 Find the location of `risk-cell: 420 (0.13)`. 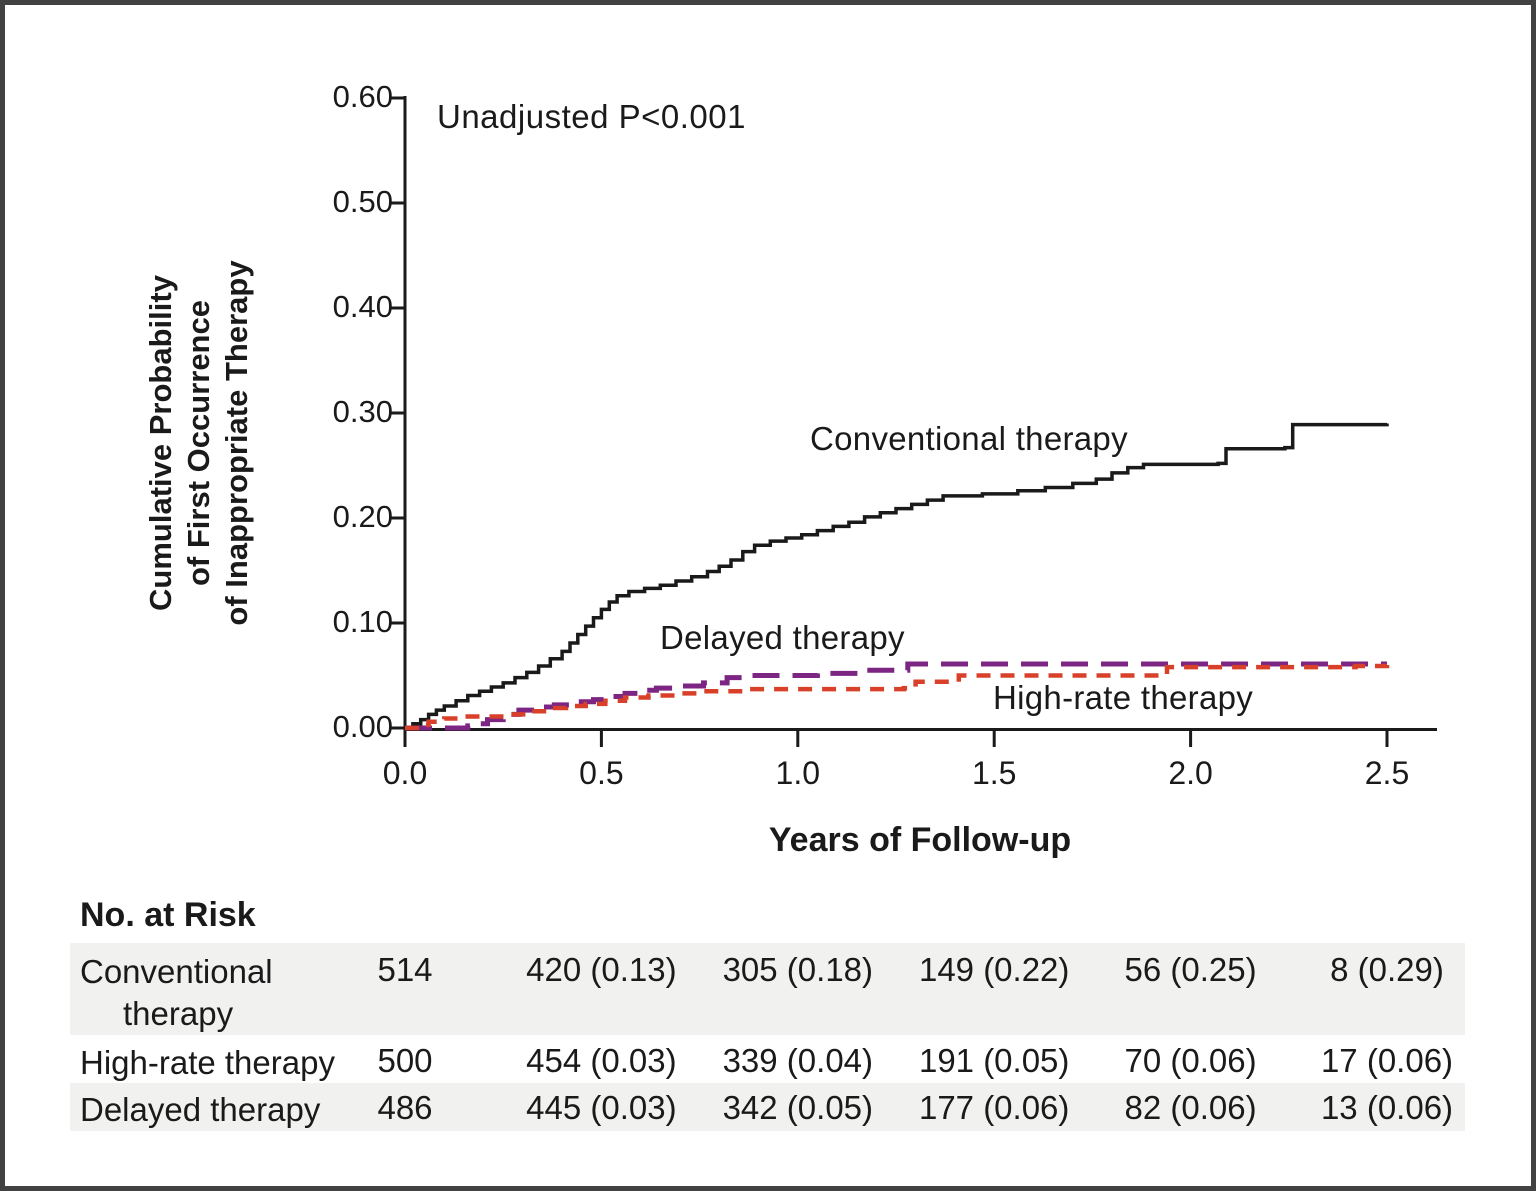

risk-cell: 420 (0.13) is located at coordinates (601, 969).